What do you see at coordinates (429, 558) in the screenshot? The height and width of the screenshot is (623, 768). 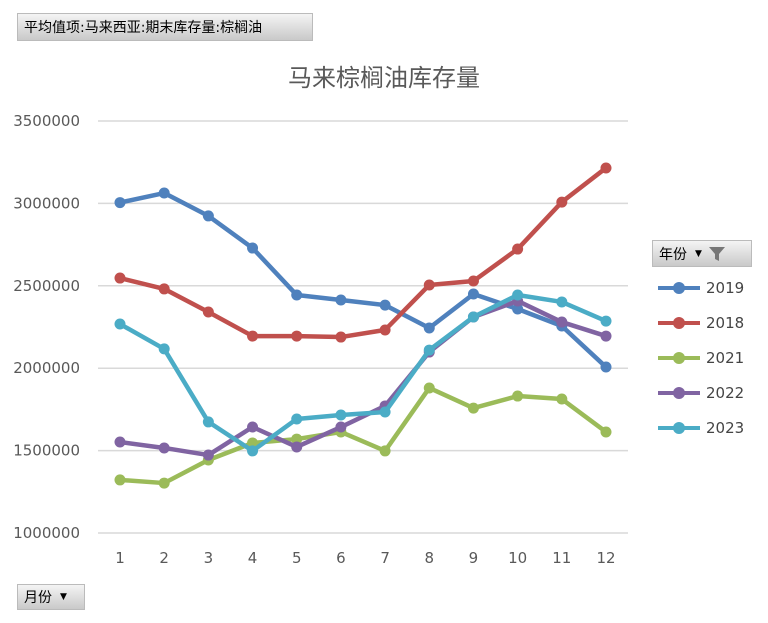 I see `x-tick-label: 8` at bounding box center [429, 558].